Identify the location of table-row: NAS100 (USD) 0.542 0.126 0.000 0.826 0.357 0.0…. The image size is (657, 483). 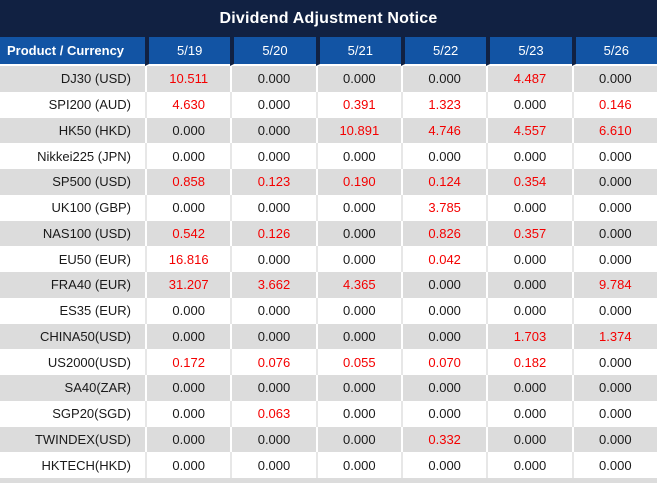
(328, 233).